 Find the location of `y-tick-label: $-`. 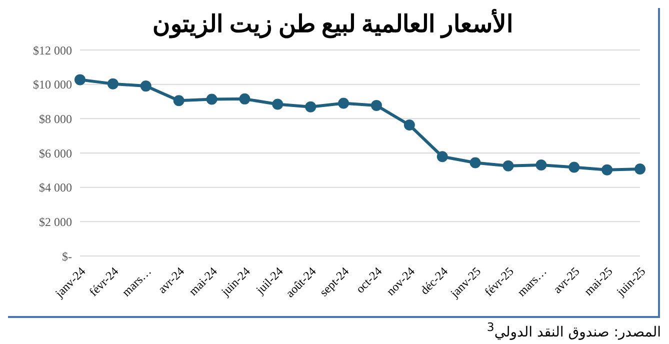

y-tick-label: $- is located at coordinates (67, 256).